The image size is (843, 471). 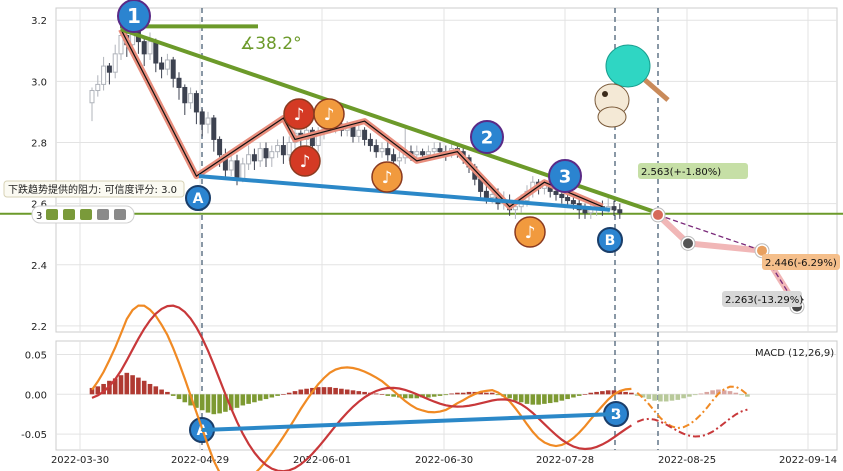 I want to click on macd-legend: MACD (12,26,9), so click(x=794, y=353).